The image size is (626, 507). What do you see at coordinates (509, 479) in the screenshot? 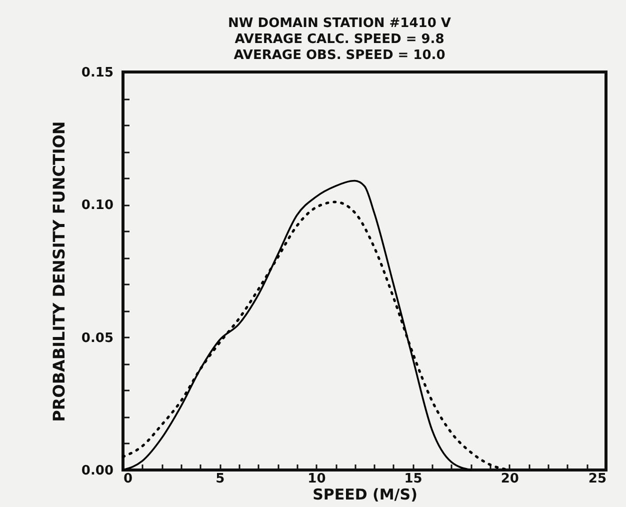
I see `x-tick-label: 20` at bounding box center [509, 479].